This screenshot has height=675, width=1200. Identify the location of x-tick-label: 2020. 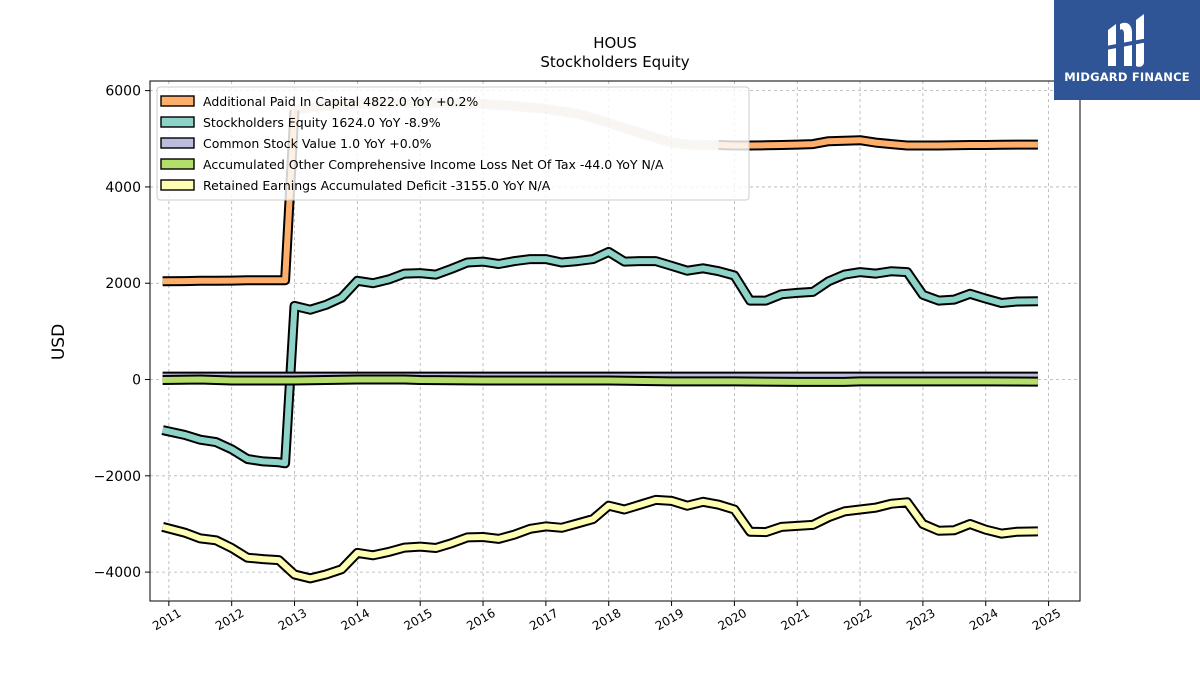
(732, 619).